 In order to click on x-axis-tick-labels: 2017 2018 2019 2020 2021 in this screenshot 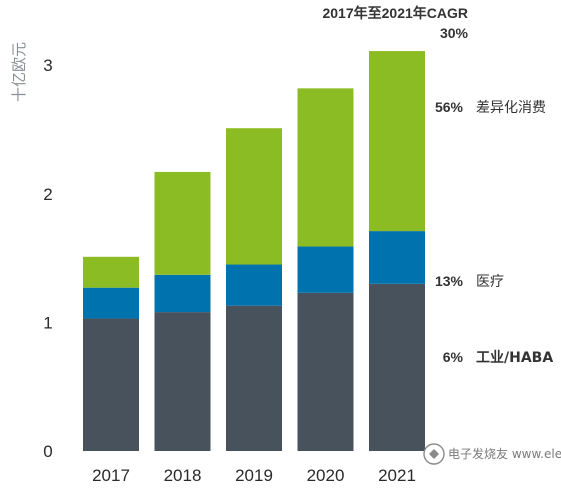, I will do `click(254, 475)`.